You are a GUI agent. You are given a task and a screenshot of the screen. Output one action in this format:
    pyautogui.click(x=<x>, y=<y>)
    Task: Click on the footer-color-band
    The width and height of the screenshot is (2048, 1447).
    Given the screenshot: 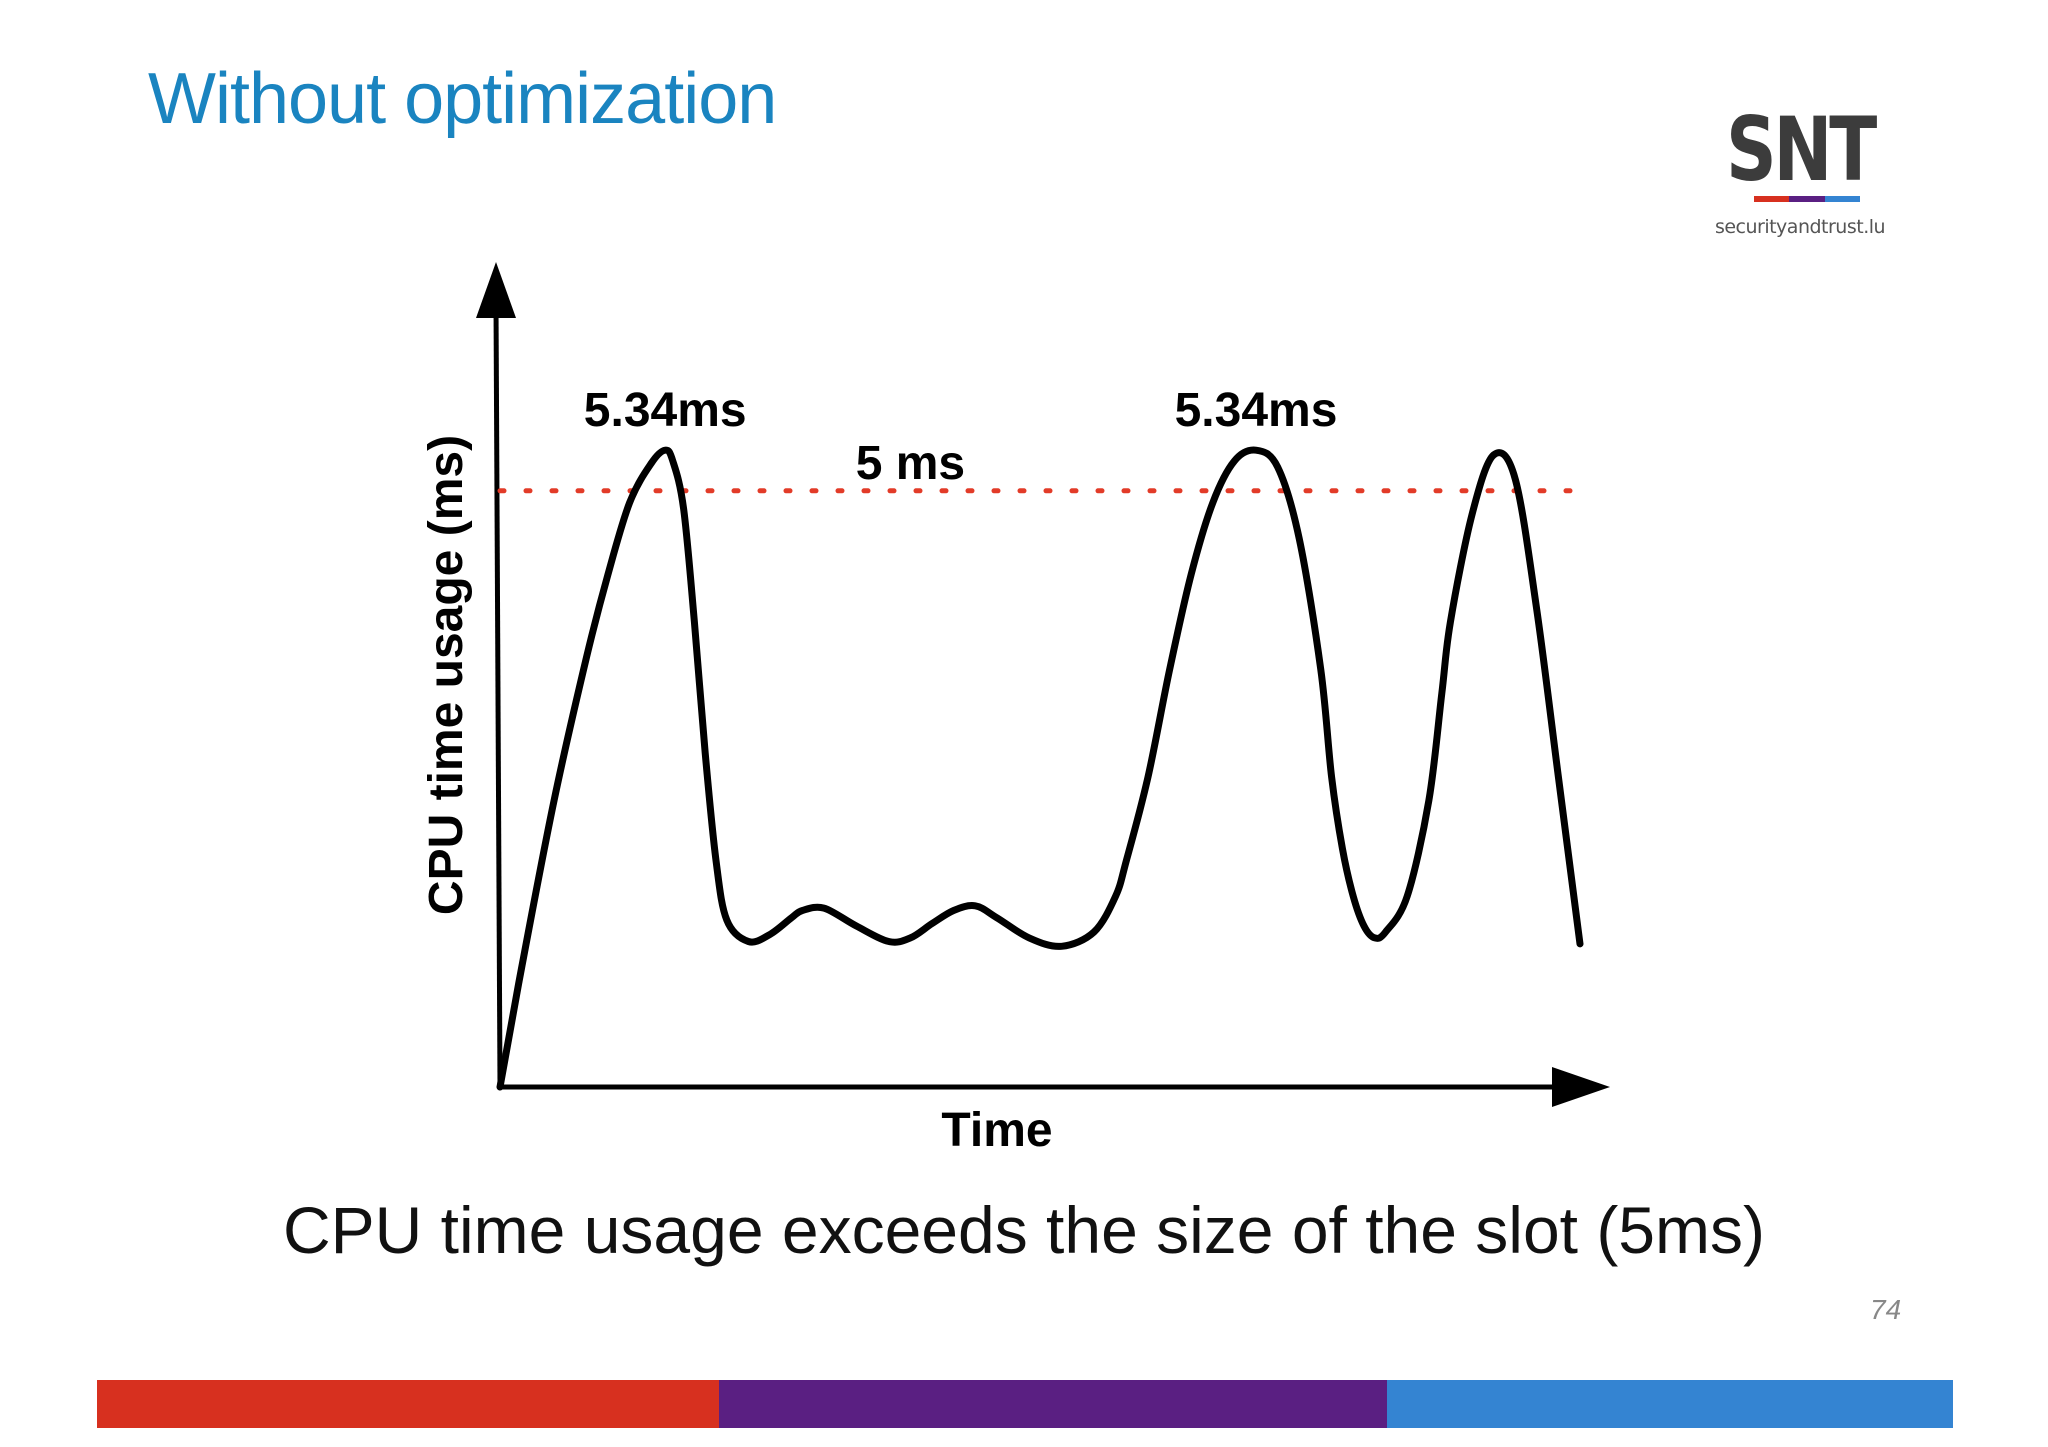 What is the action you would take?
    pyautogui.click(x=1025, y=1404)
    